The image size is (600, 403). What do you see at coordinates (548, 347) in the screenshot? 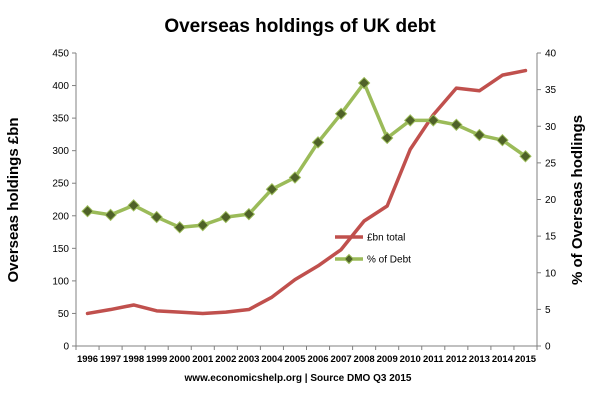
I see `y2-tick-label: 0` at bounding box center [548, 347].